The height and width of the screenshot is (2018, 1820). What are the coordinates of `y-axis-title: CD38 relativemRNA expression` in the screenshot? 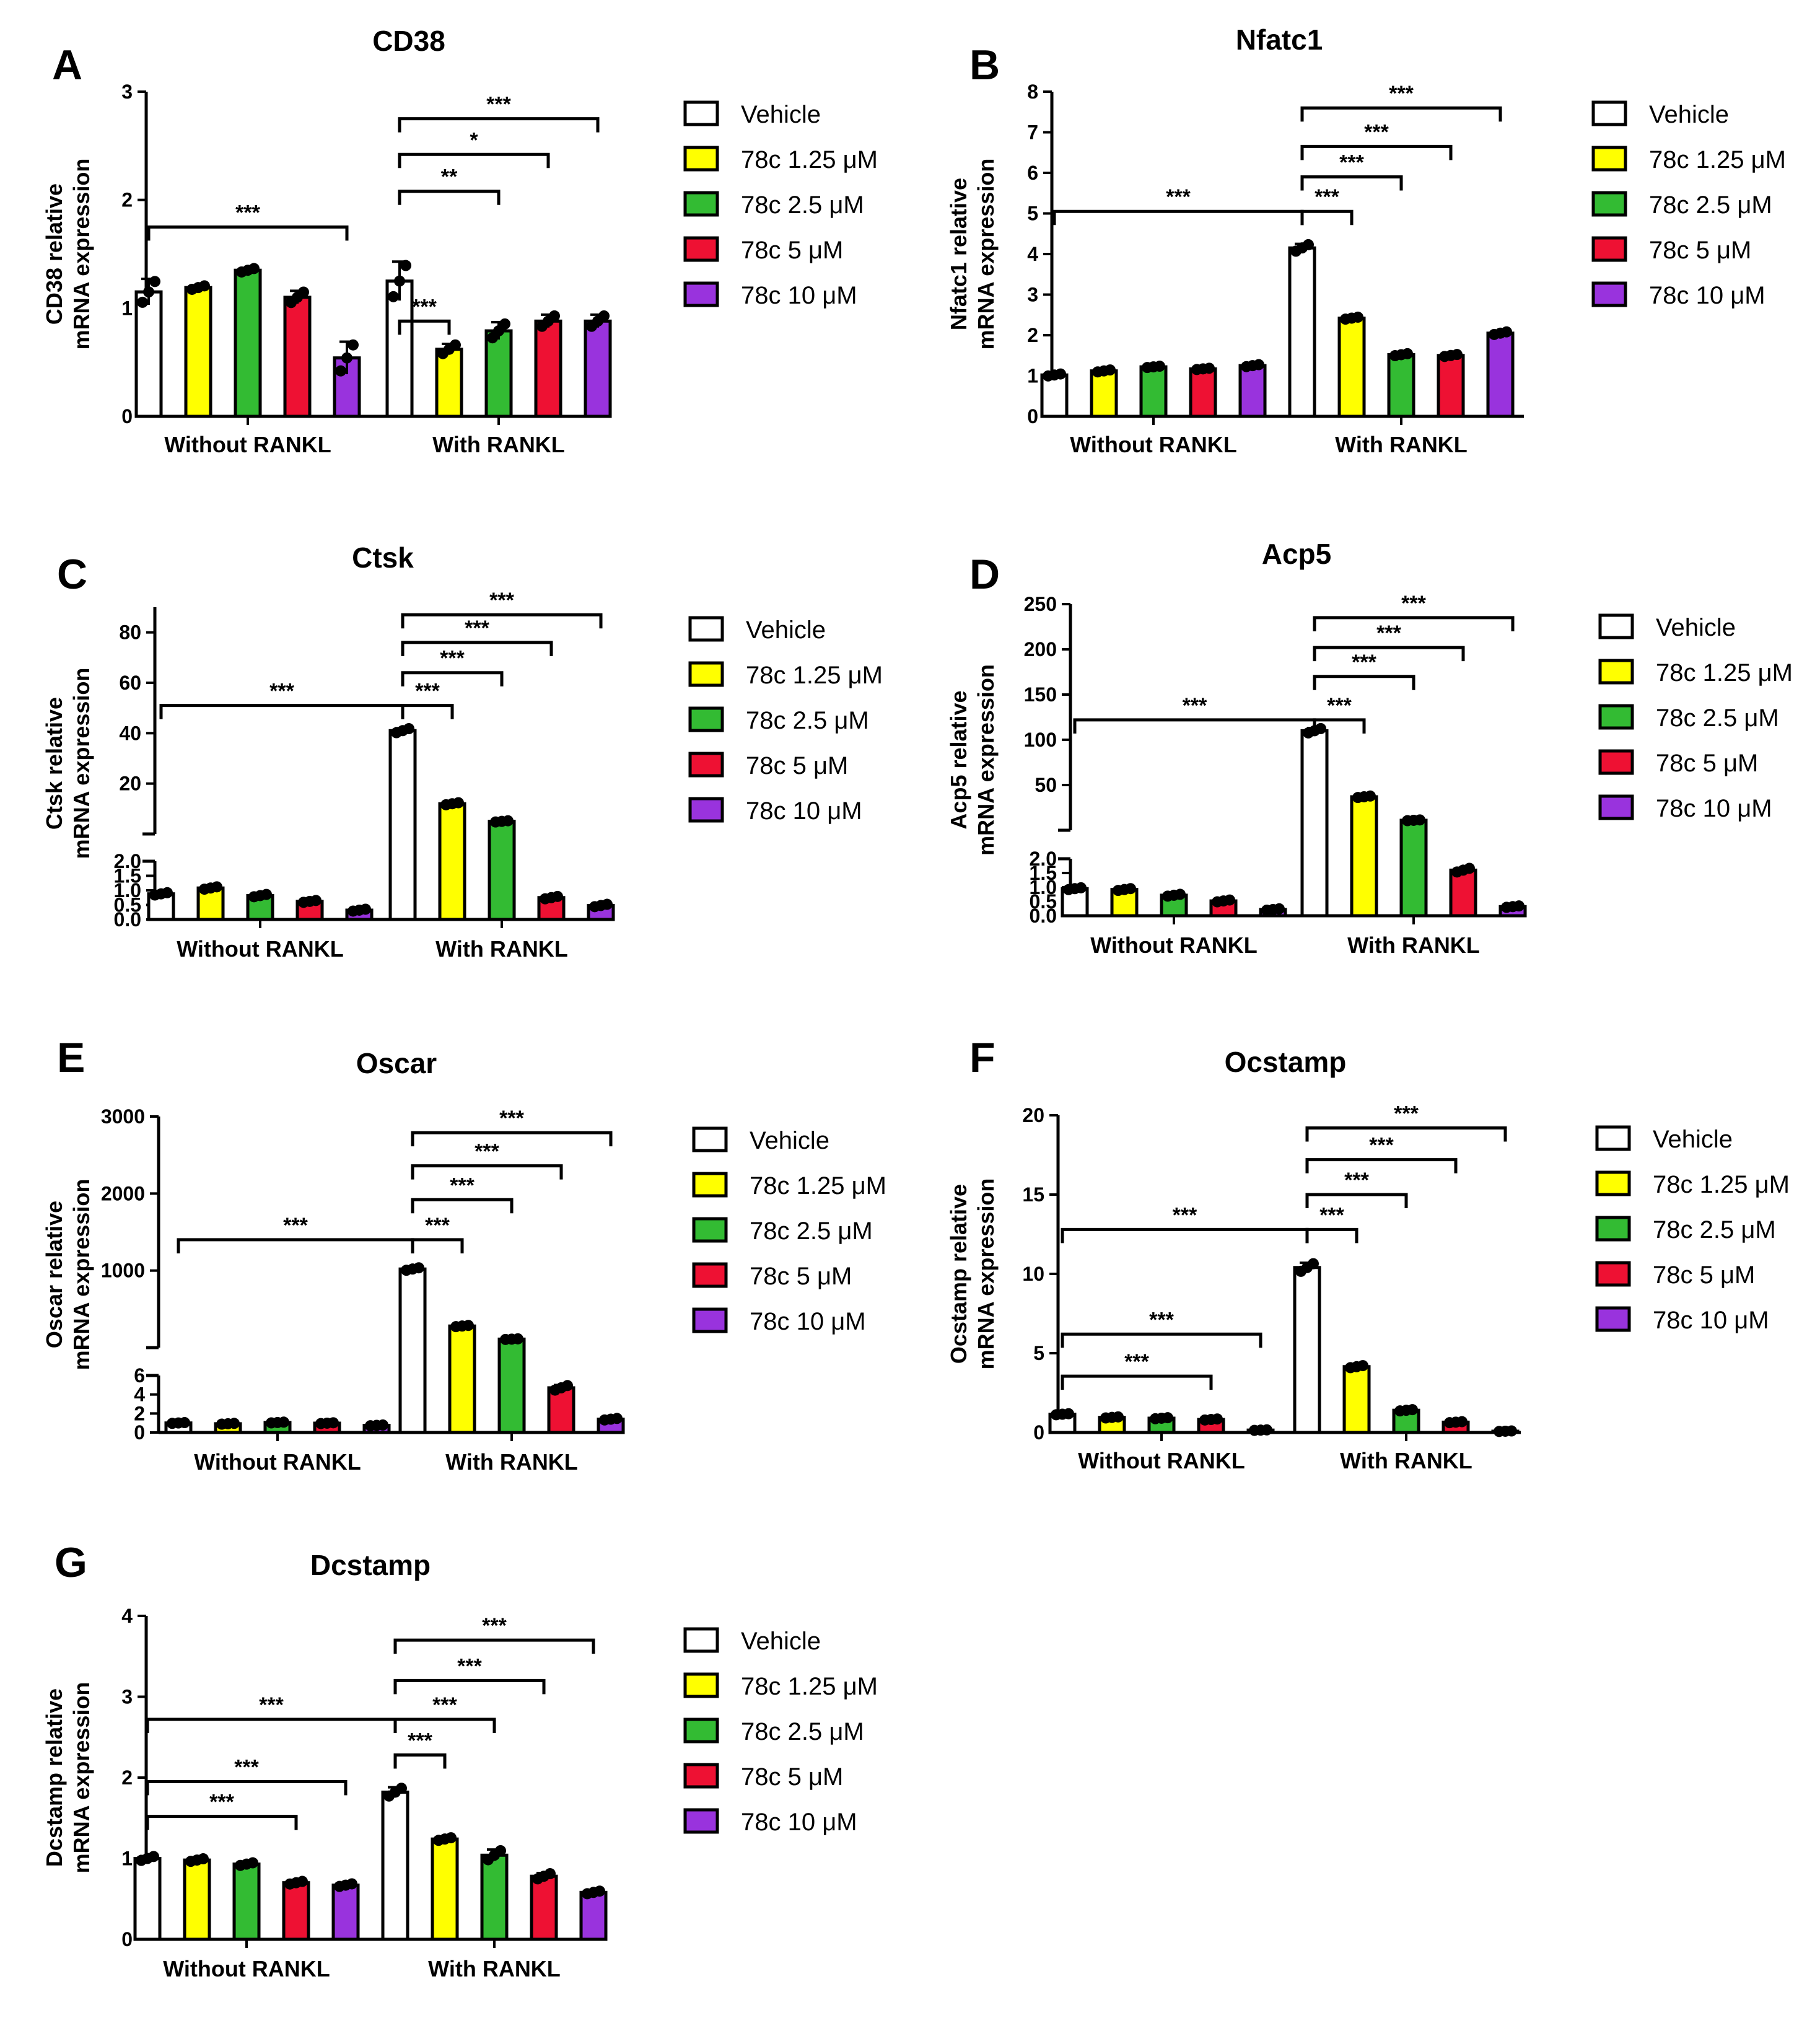 It's located at (68, 254).